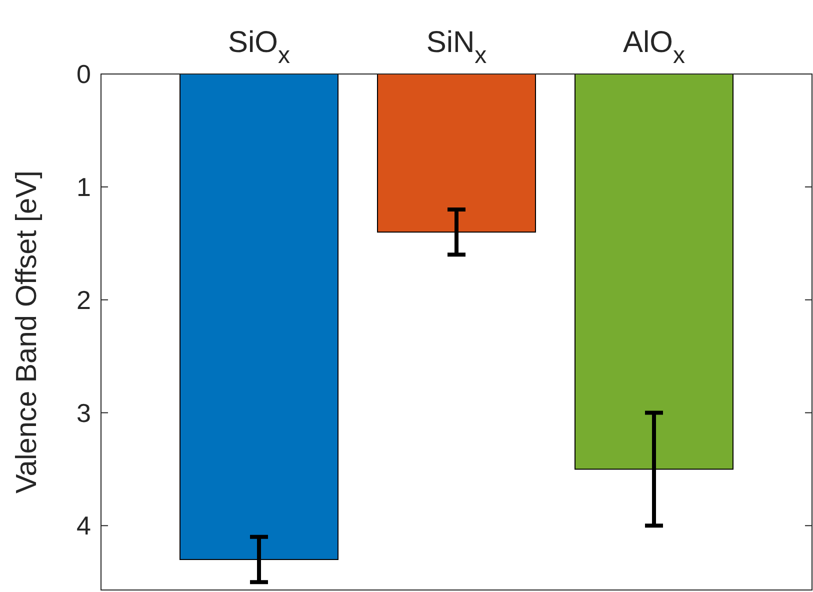  What do you see at coordinates (27, 332) in the screenshot?
I see `y-axis-title: Valence Band Offset [eV]` at bounding box center [27, 332].